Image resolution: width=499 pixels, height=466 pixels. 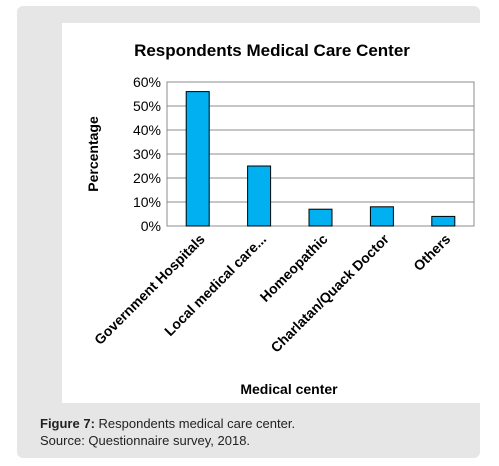 What do you see at coordinates (67, 423) in the screenshot?
I see `figure-label: Figure 7:` at bounding box center [67, 423].